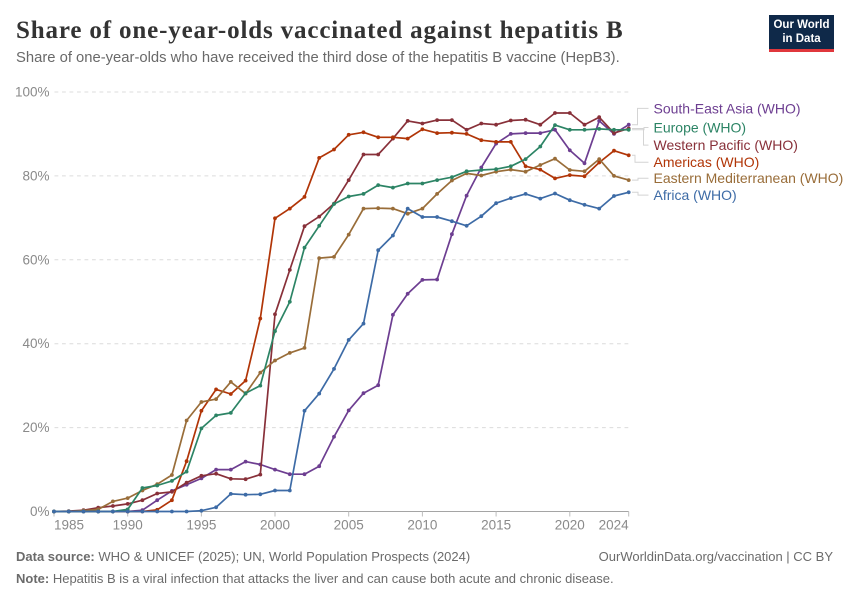  What do you see at coordinates (128, 525) in the screenshot?
I see `svg-text: 1990` at bounding box center [128, 525].